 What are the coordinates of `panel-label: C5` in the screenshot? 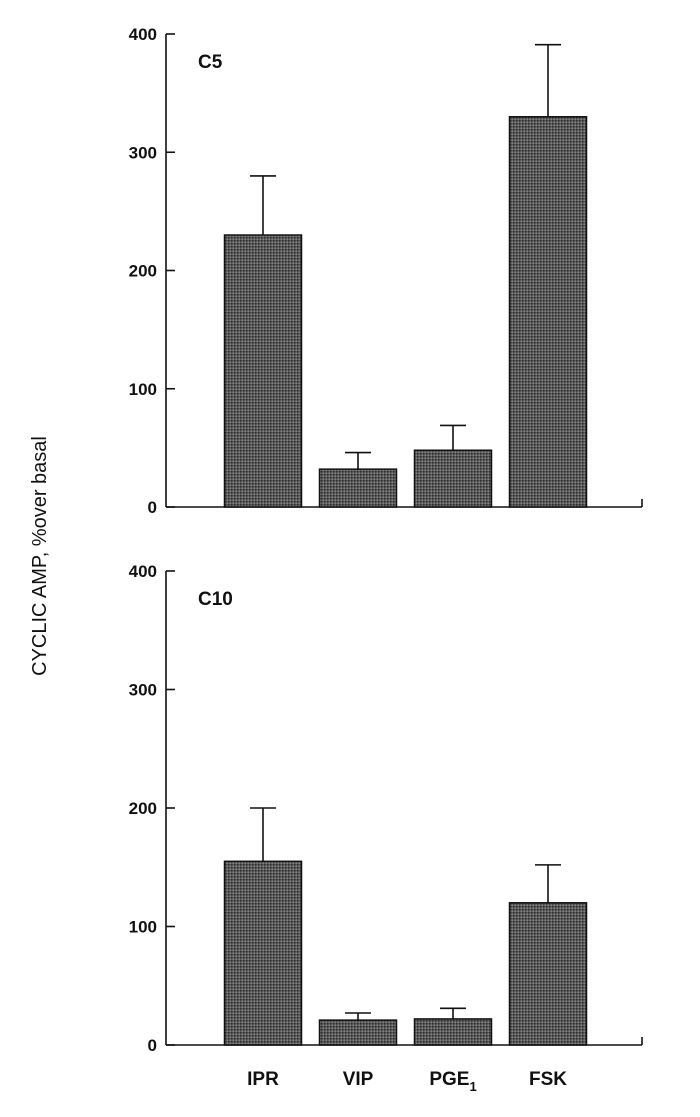 It's located at (210, 62).